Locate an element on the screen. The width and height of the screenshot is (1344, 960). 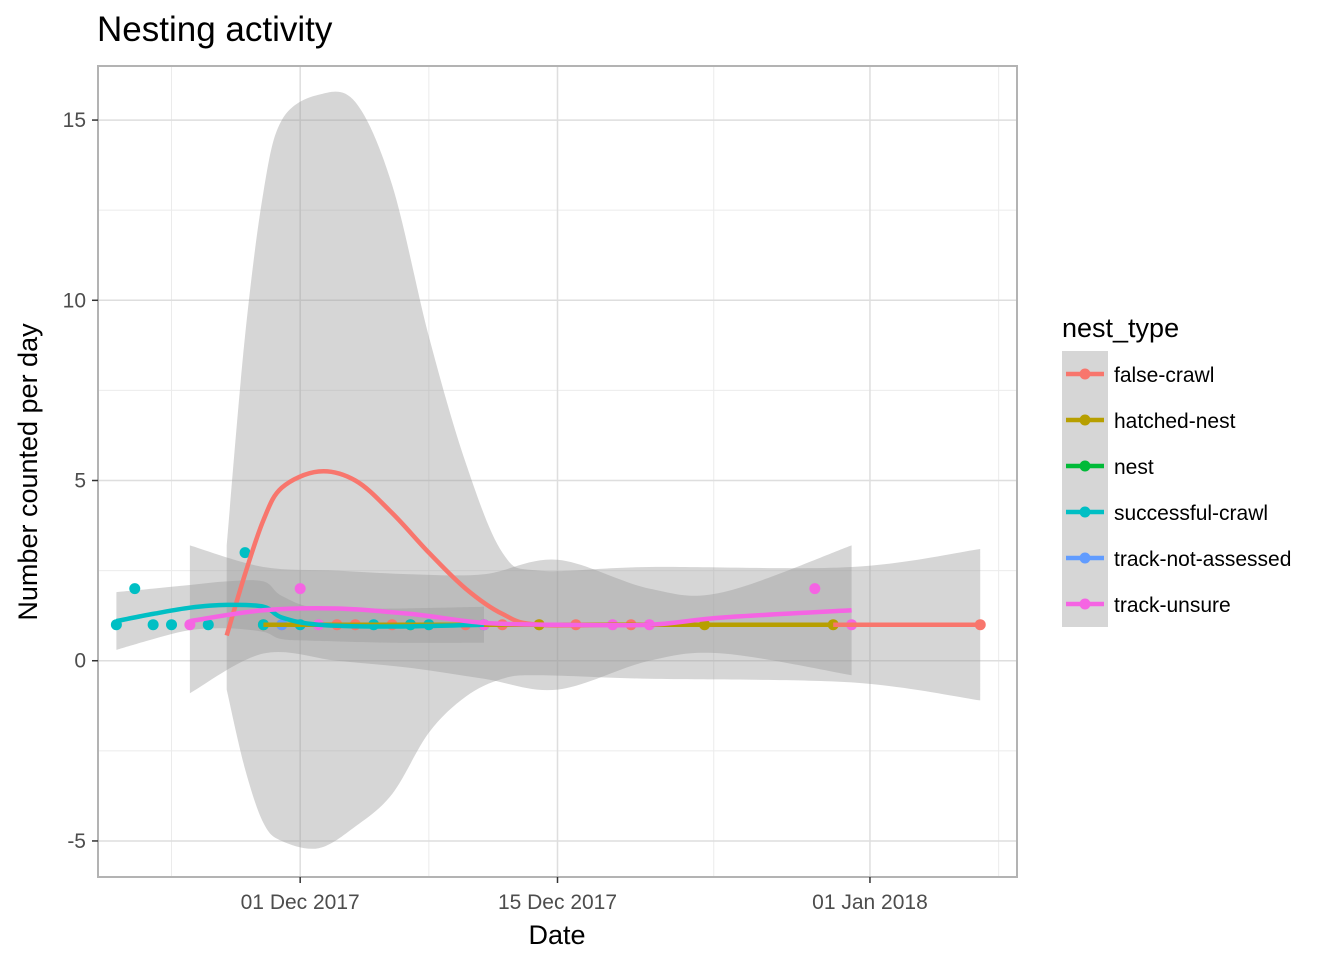
smooth-line-track-unsure is located at coordinates (520, 616).